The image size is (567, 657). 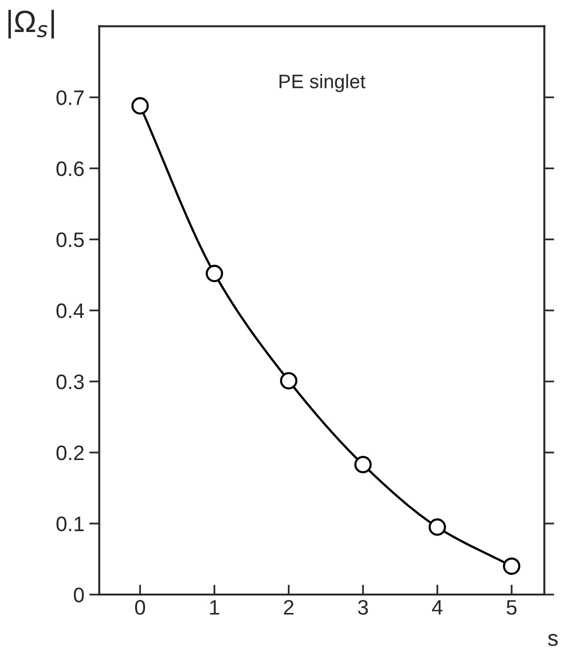 I want to click on y-tick-label: 0.7, so click(x=70, y=98).